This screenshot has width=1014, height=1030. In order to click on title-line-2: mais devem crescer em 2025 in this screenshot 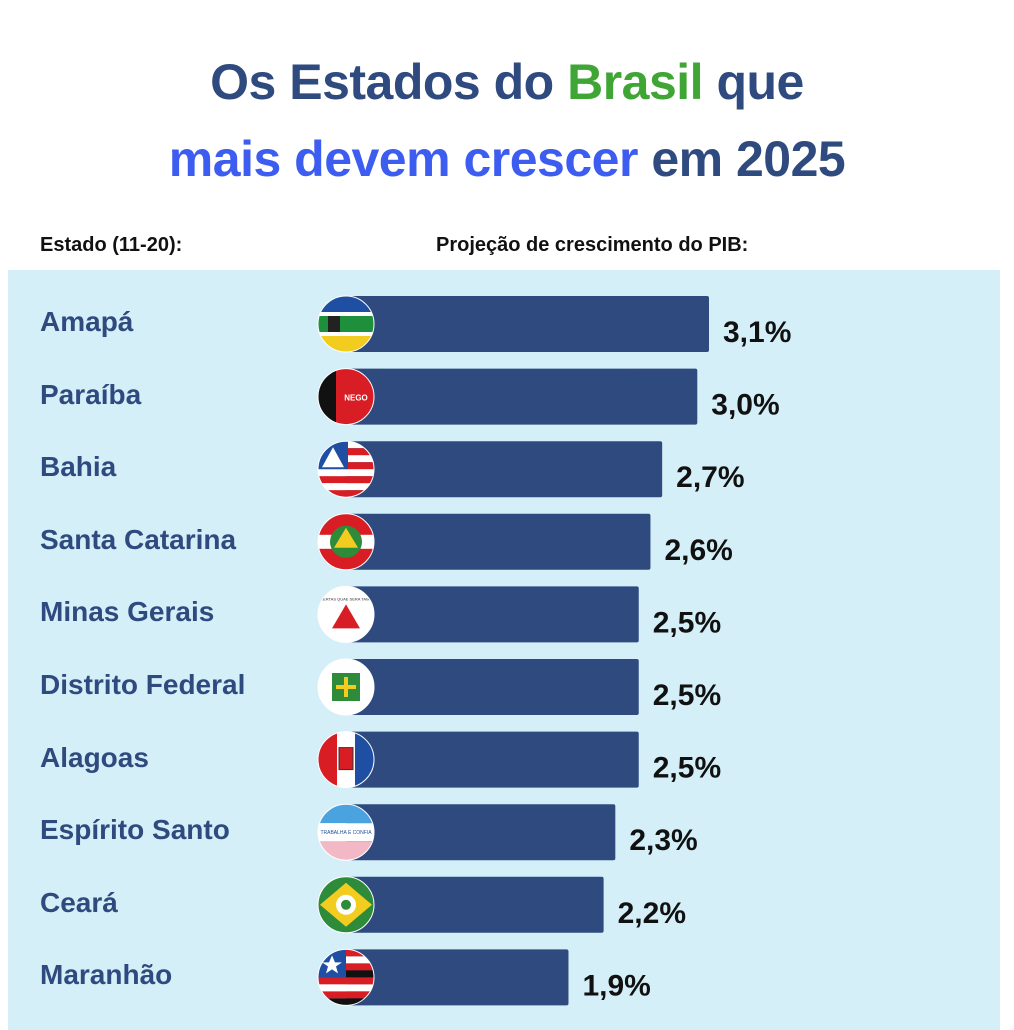, I will do `click(507, 159)`.